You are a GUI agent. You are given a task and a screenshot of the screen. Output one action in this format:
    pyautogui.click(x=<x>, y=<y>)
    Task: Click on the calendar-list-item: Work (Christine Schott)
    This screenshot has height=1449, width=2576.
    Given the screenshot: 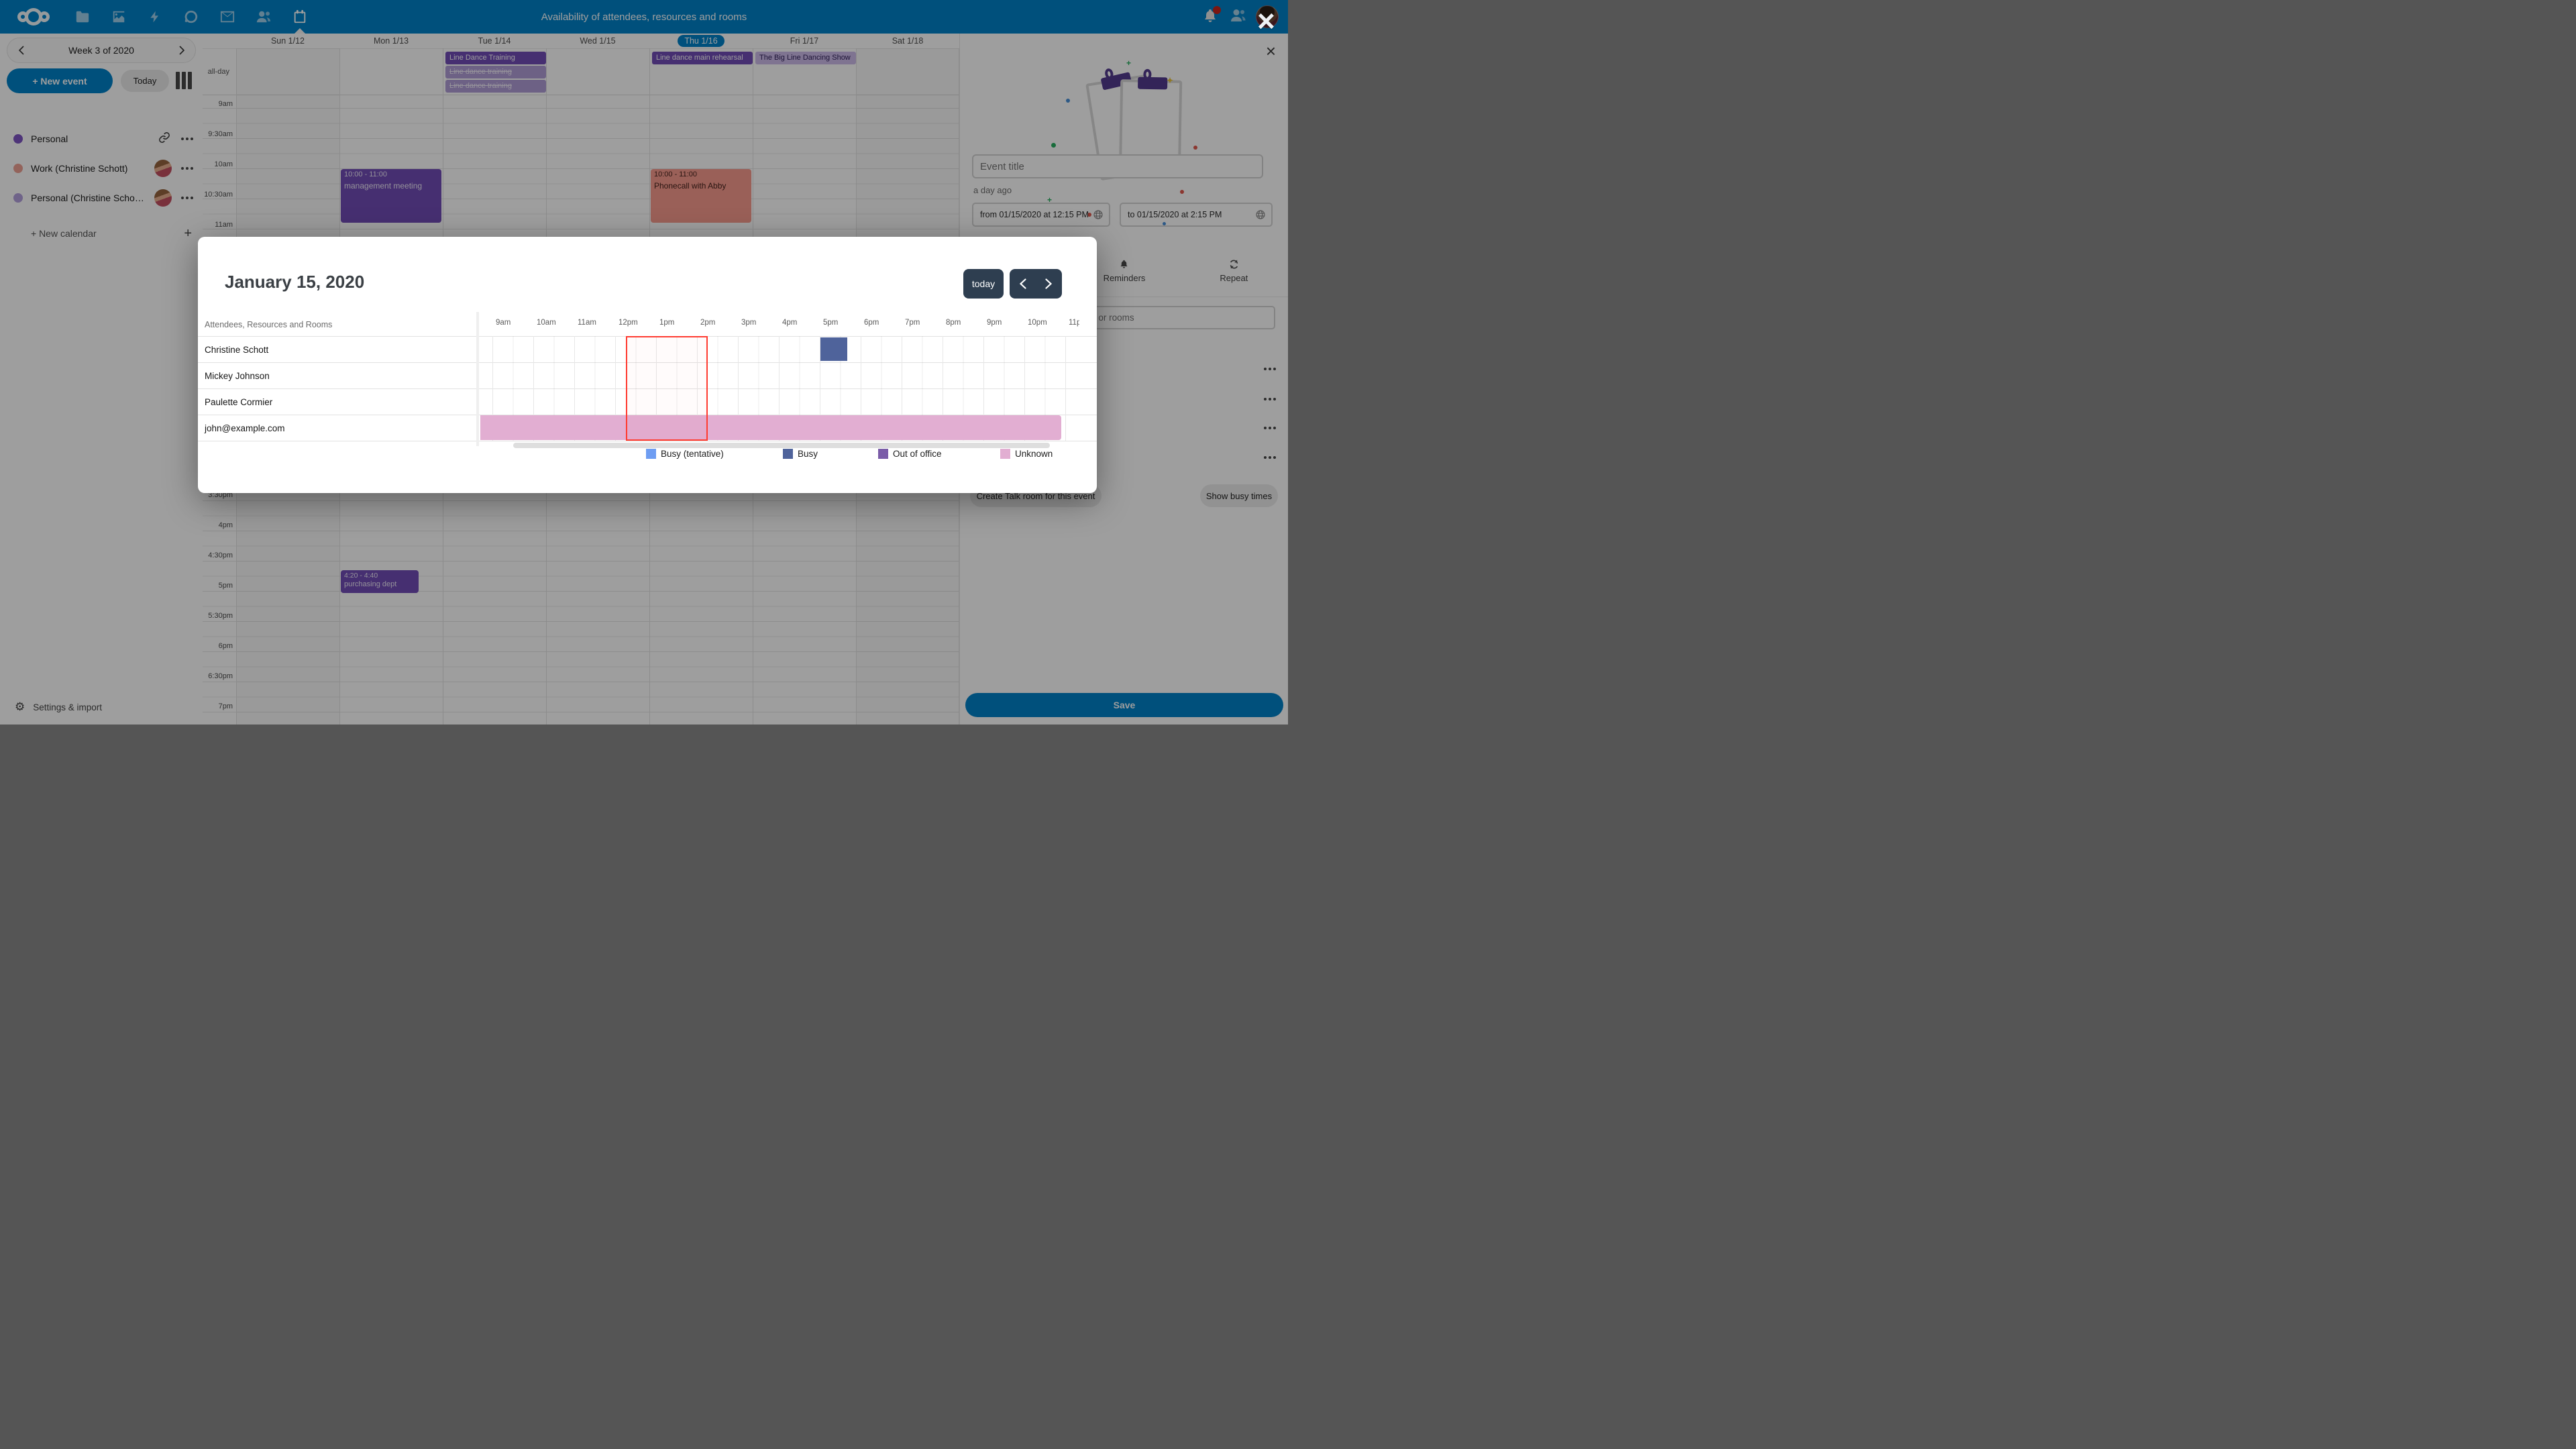 What is the action you would take?
    pyautogui.click(x=101, y=168)
    